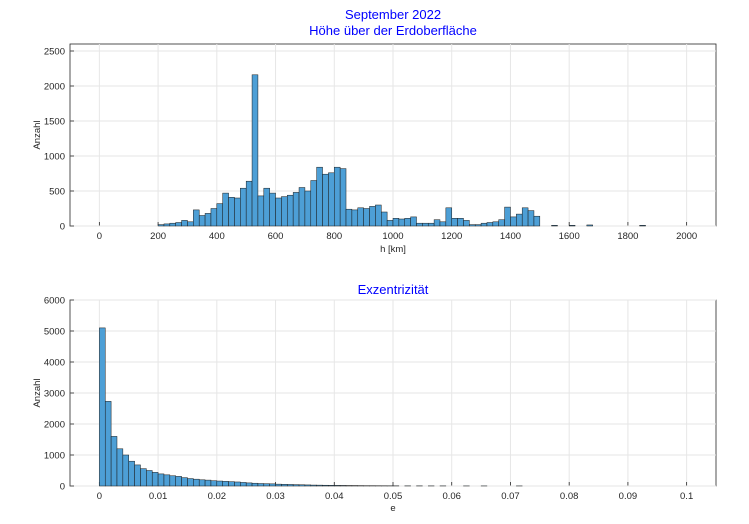 The height and width of the screenshot is (524, 749). I want to click on y-tick-label: 3000, so click(54, 394).